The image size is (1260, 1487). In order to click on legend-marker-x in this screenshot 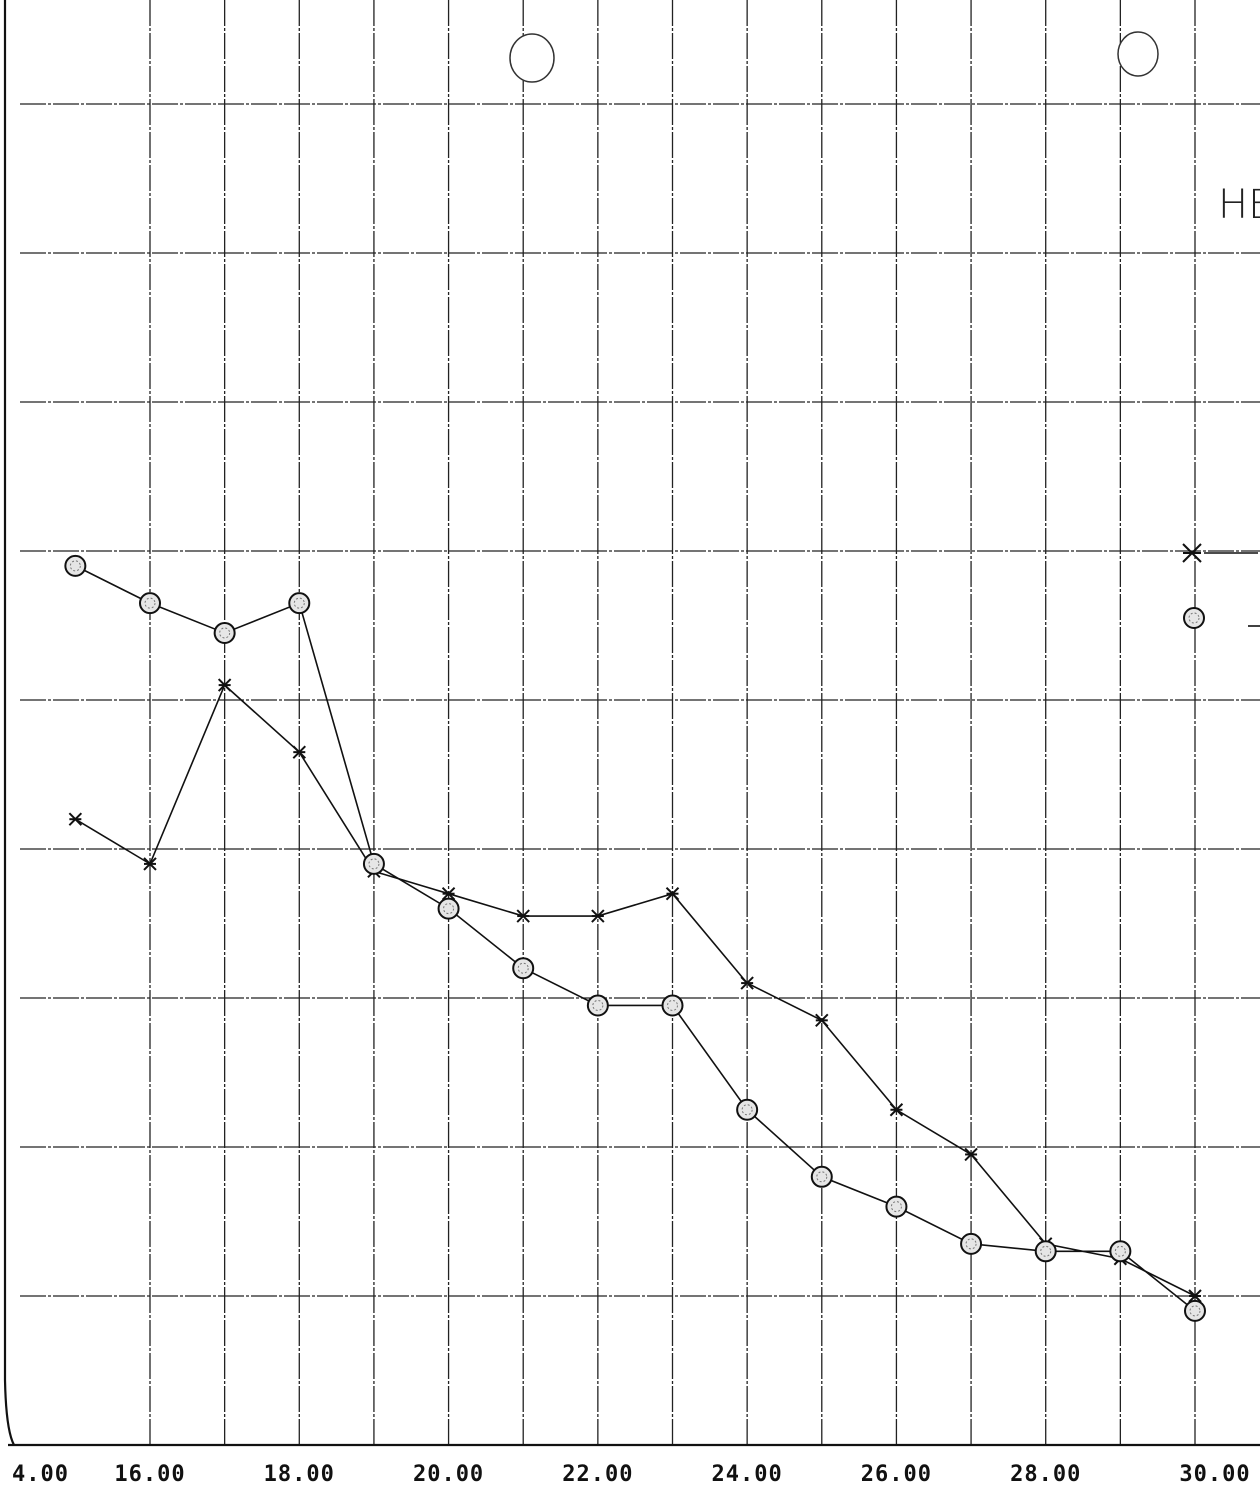, I will do `click(1220, 553)`.